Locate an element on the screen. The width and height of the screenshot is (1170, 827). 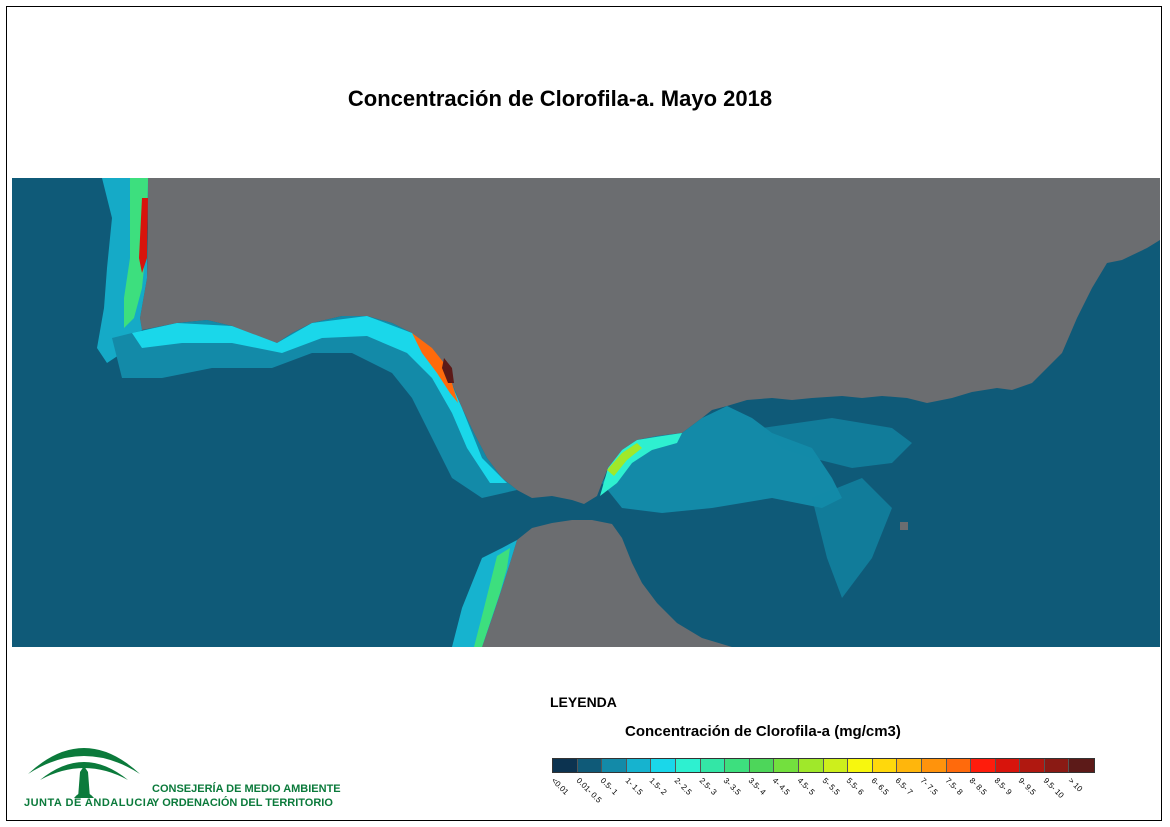
islet is located at coordinates (904, 526).